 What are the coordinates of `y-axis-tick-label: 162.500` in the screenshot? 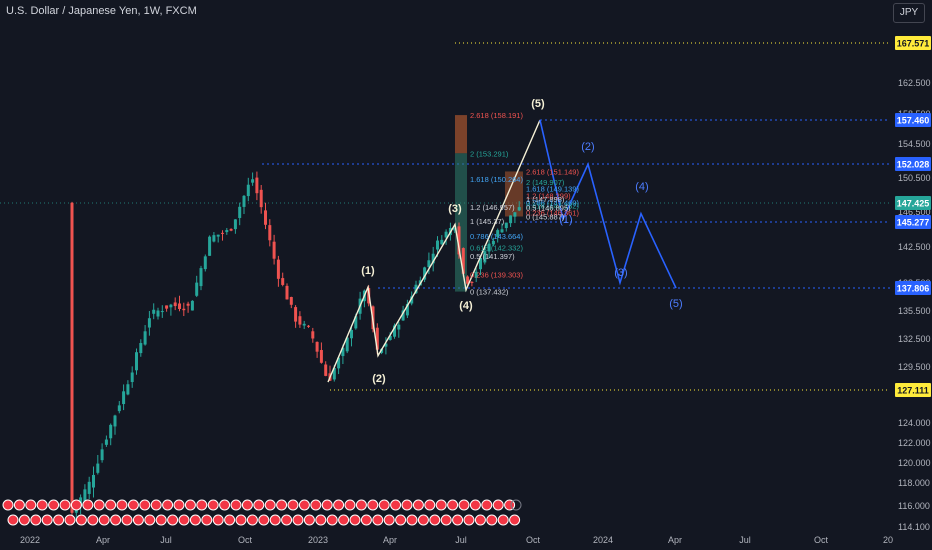 It's located at (914, 83).